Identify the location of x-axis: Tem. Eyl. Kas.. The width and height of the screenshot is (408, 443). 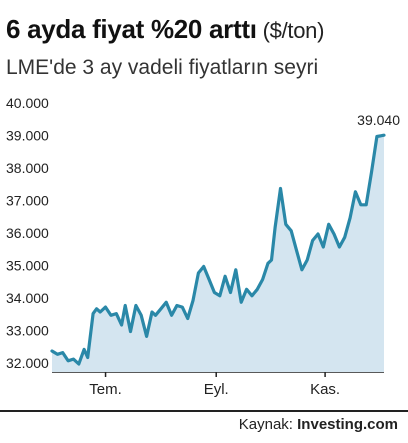
(218, 384).